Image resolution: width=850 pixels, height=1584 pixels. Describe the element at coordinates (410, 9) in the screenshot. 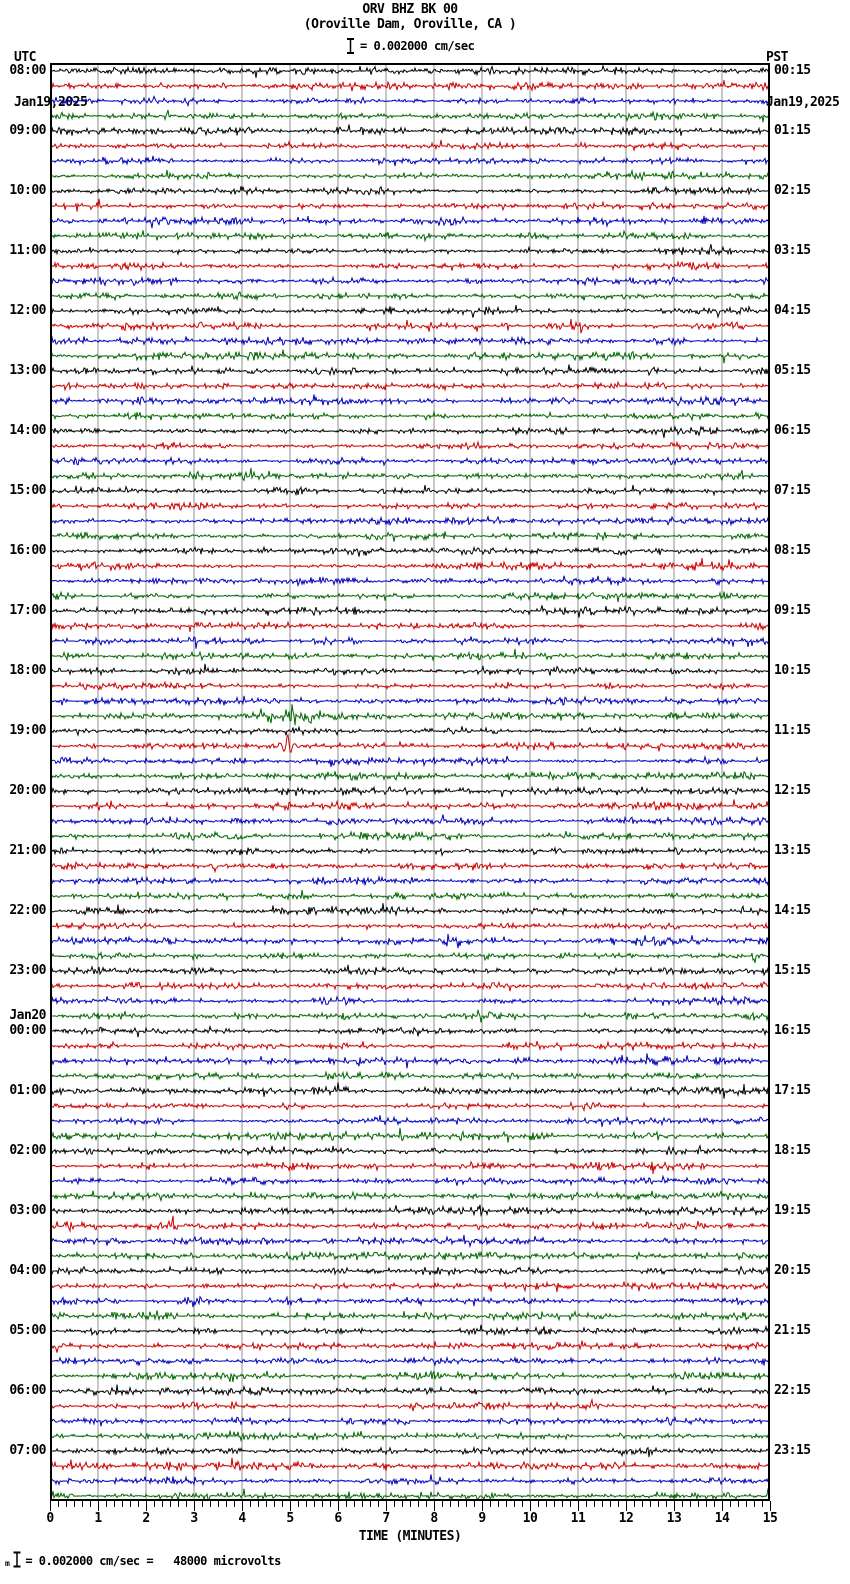

I see `page-title: ORV BHZ BK 00` at that location.